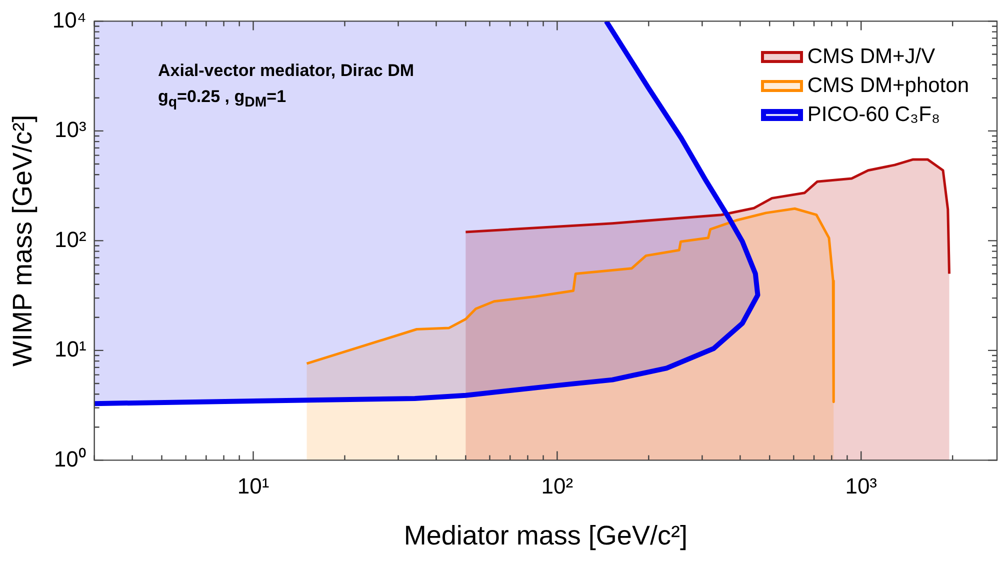  Describe the element at coordinates (70, 239) in the screenshot. I see `y-tick-label: 10²` at that location.